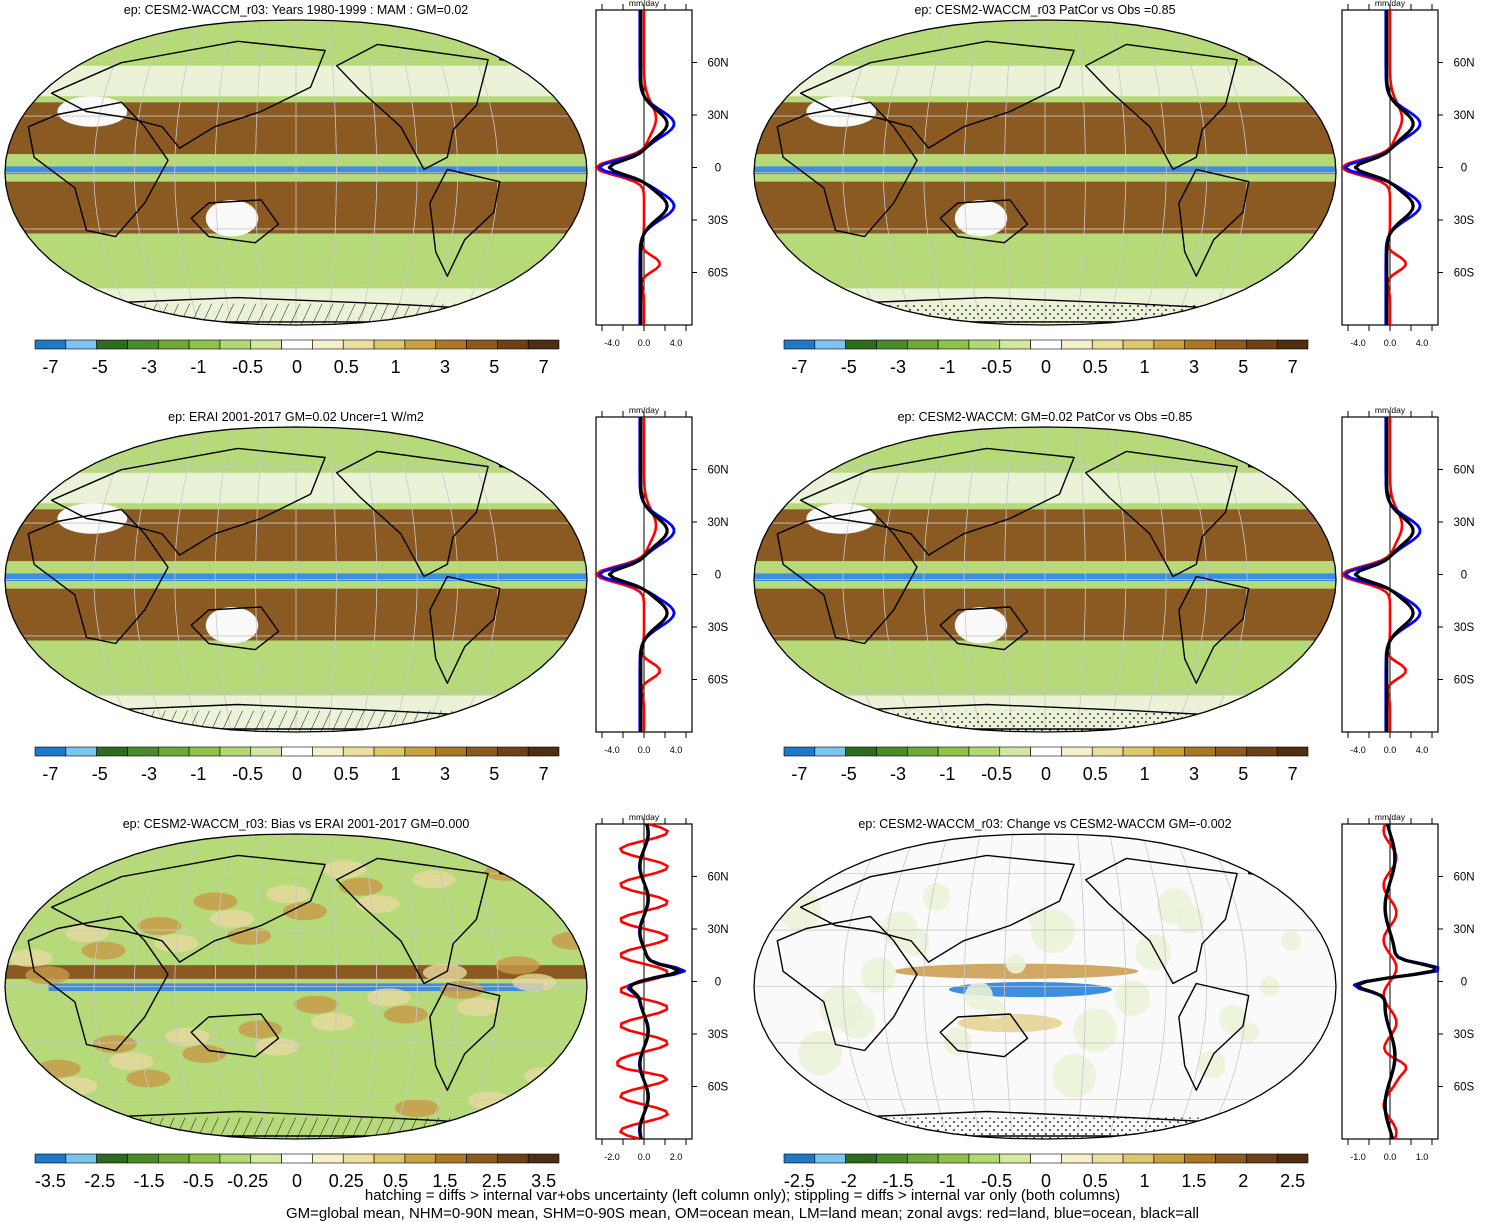  Describe the element at coordinates (296, 417) in the screenshot. I see `panel-title: ep: ERAI 2001-2017 GM=0.02 Uncer=1 W/m2` at that location.